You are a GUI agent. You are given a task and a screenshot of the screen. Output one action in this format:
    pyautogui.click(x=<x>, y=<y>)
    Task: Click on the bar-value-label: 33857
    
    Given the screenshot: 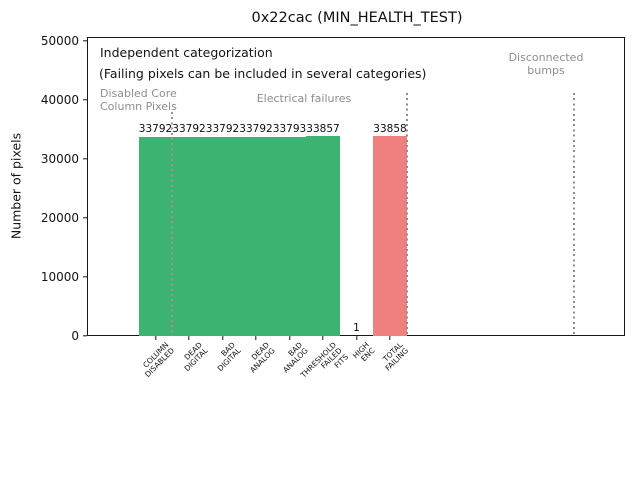 What is the action you would take?
    pyautogui.click(x=323, y=128)
    